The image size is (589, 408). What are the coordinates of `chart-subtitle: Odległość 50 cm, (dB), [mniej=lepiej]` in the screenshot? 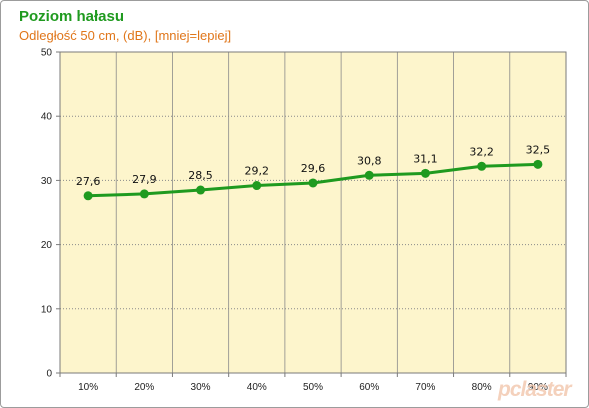 It's located at (125, 35).